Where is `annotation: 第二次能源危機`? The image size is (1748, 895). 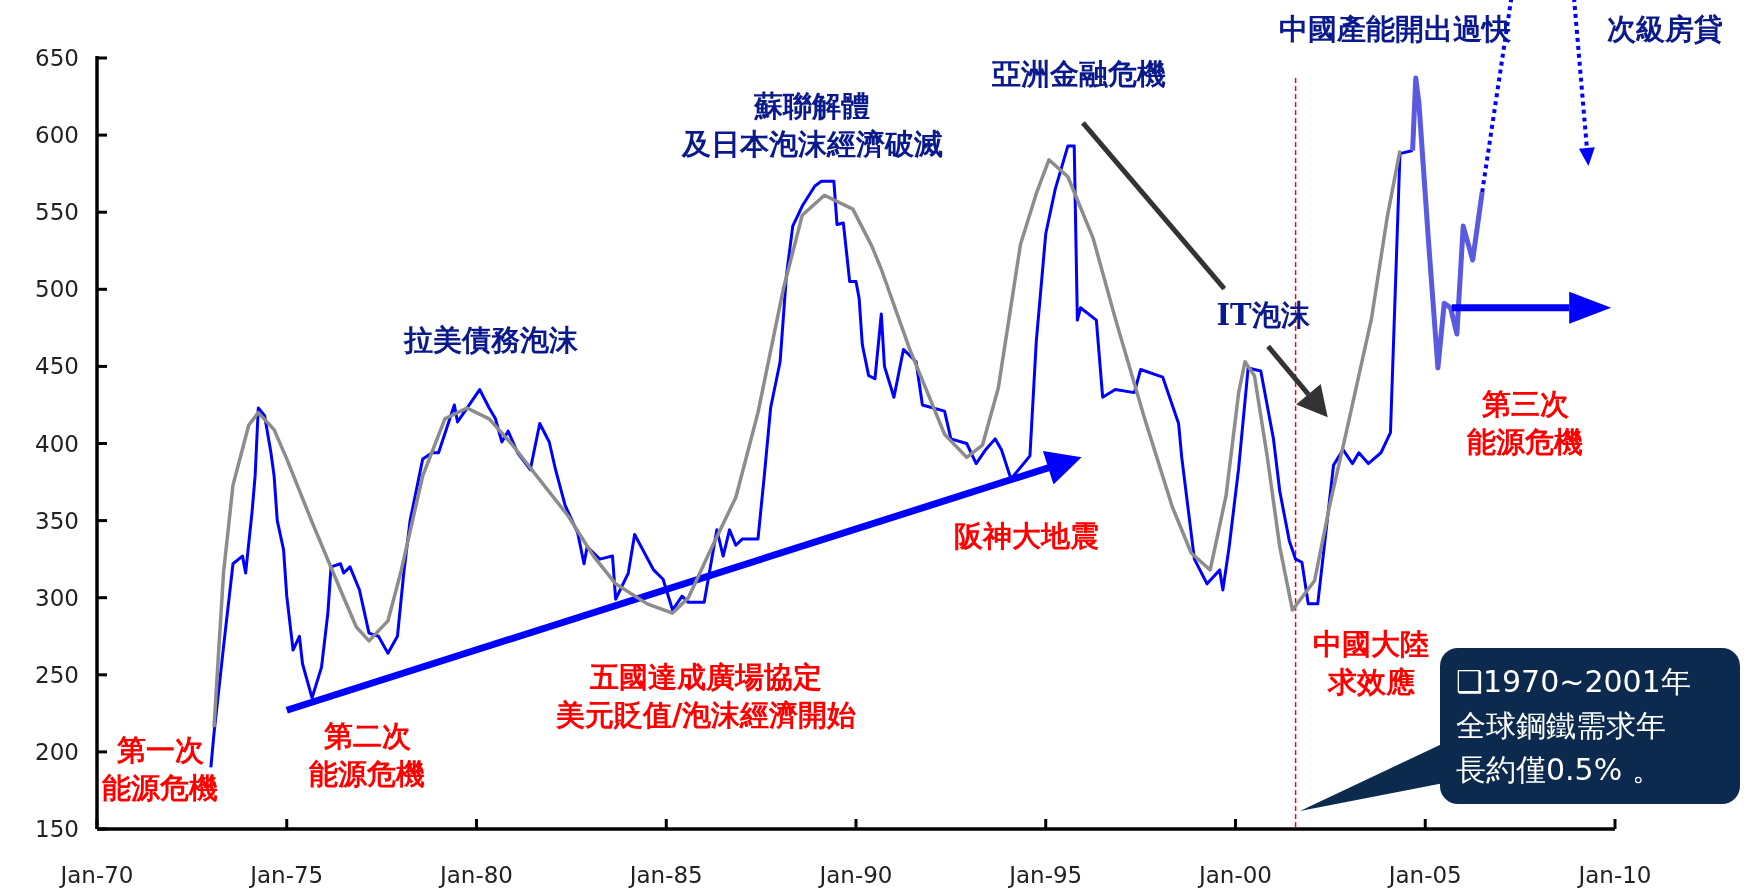
annotation: 第二次能源危機 is located at coordinates (367, 755).